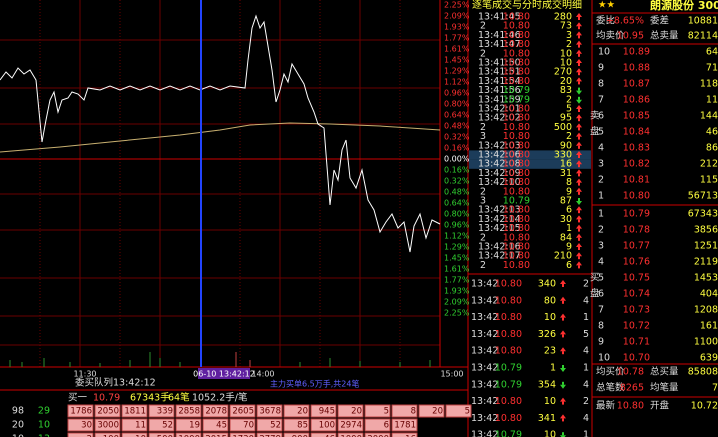  Describe the element at coordinates (703, 21) in the screenshot. I see `quote-value: 10881` at that location.